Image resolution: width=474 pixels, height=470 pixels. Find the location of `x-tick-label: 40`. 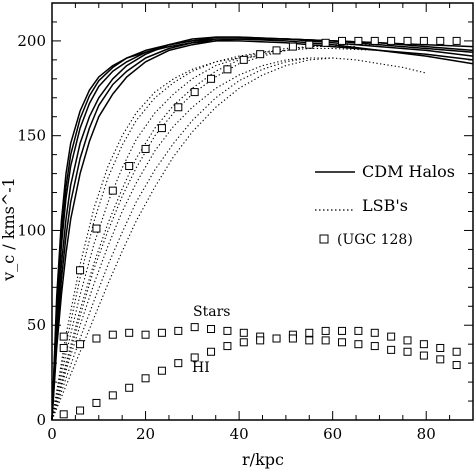

x-tick-label: 40 is located at coordinates (239, 434).